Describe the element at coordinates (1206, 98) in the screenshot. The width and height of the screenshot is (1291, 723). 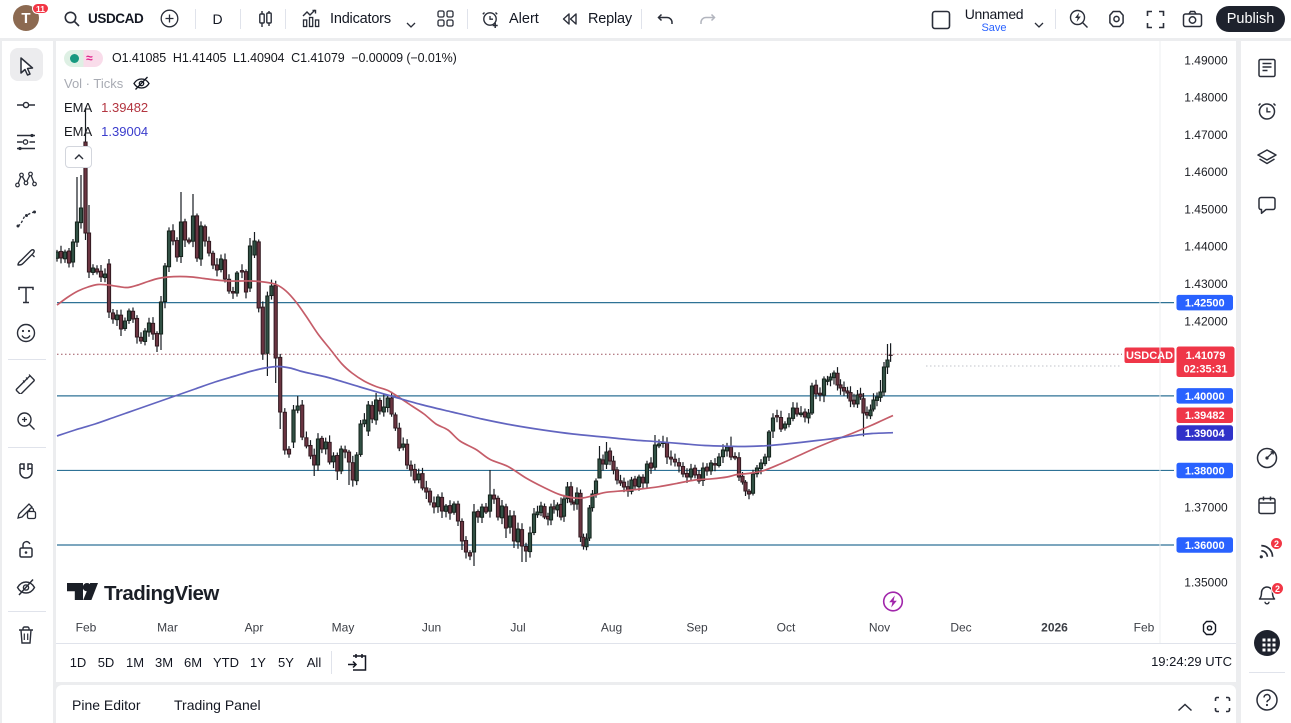
I see `svg-text: 1.48000` at that location.